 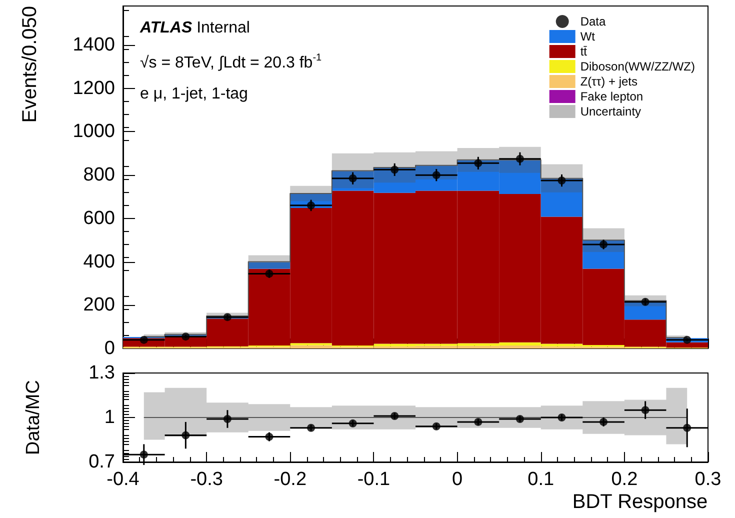 What do you see at coordinates (93, 131) in the screenshot?
I see `y-tick-label: 1000` at bounding box center [93, 131].